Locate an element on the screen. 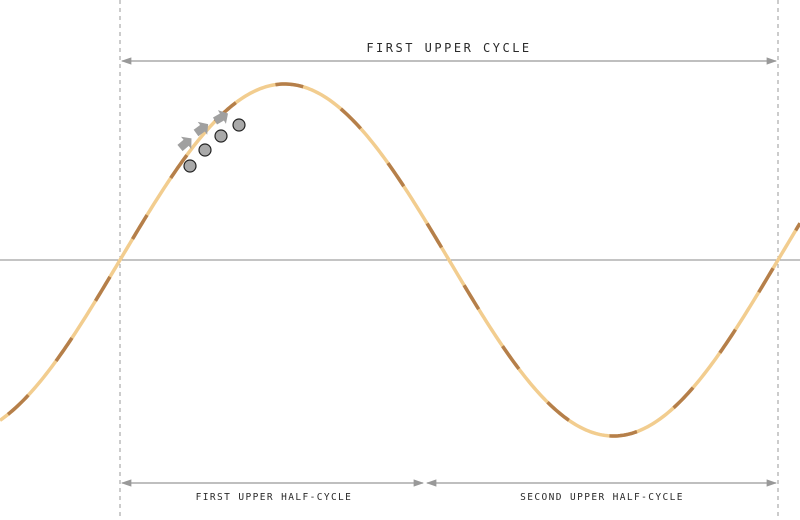 This screenshot has height=520, width=800. half-cycle-1-label: FIRST UPPER HALF-CYCLE is located at coordinates (274, 497).